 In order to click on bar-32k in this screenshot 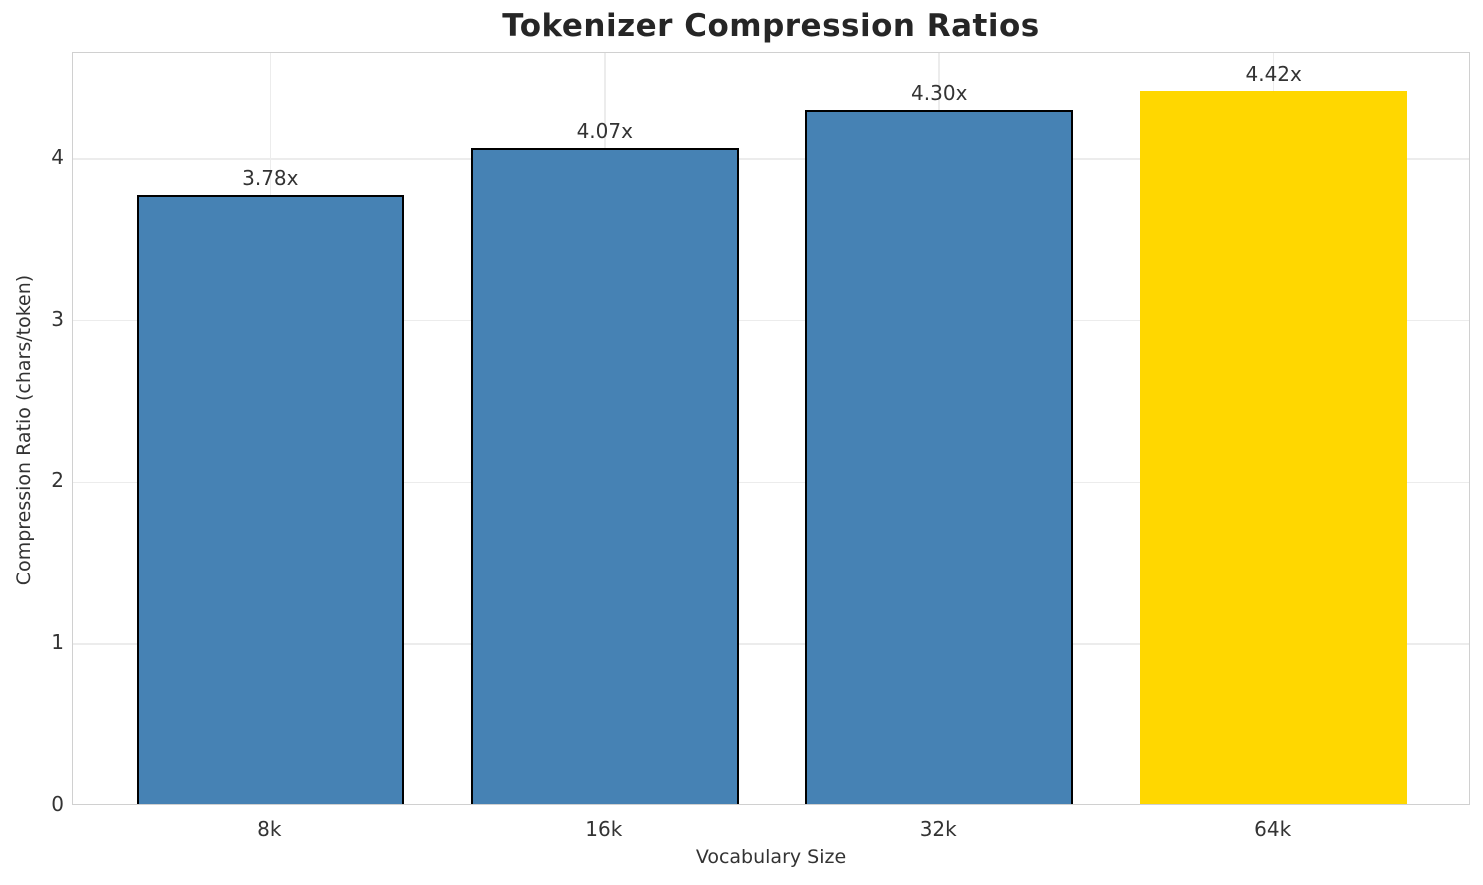, I will do `click(939, 457)`.